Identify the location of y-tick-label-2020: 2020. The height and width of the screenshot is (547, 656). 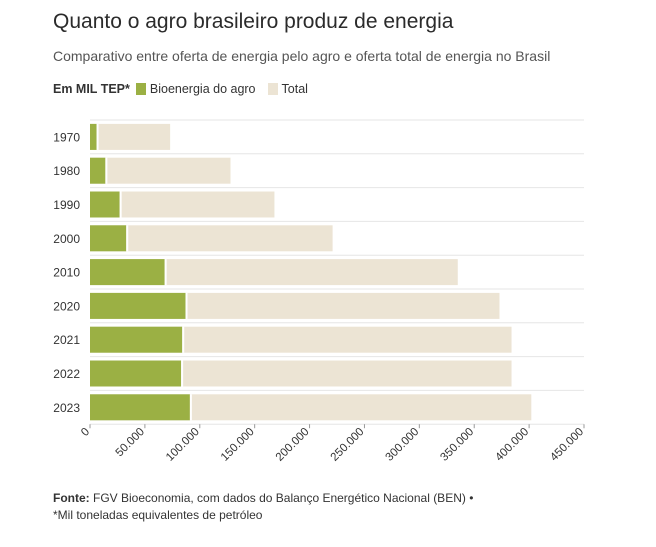
(66, 306).